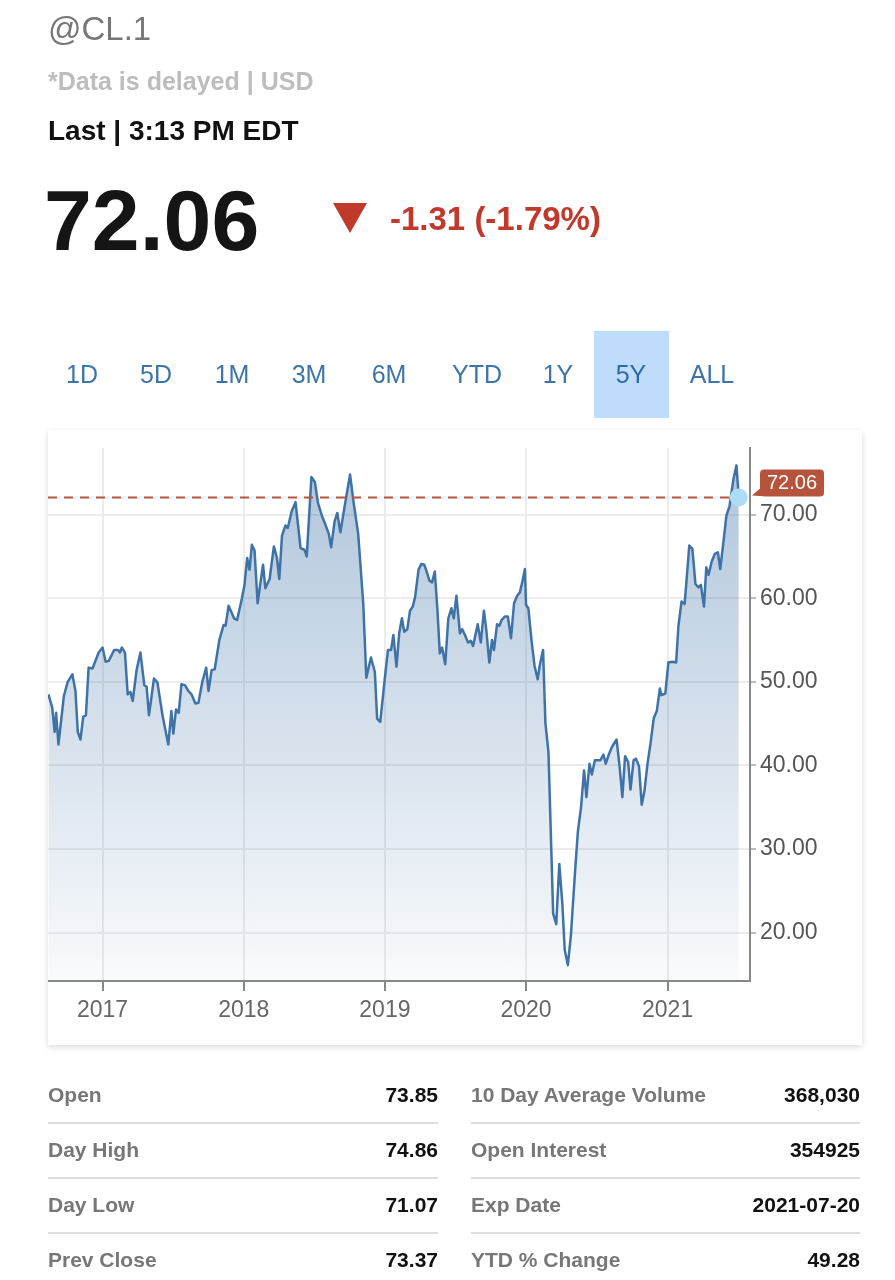 The width and height of the screenshot is (895, 1280). Describe the element at coordinates (94, 1150) in the screenshot. I see `text: Day High` at that location.